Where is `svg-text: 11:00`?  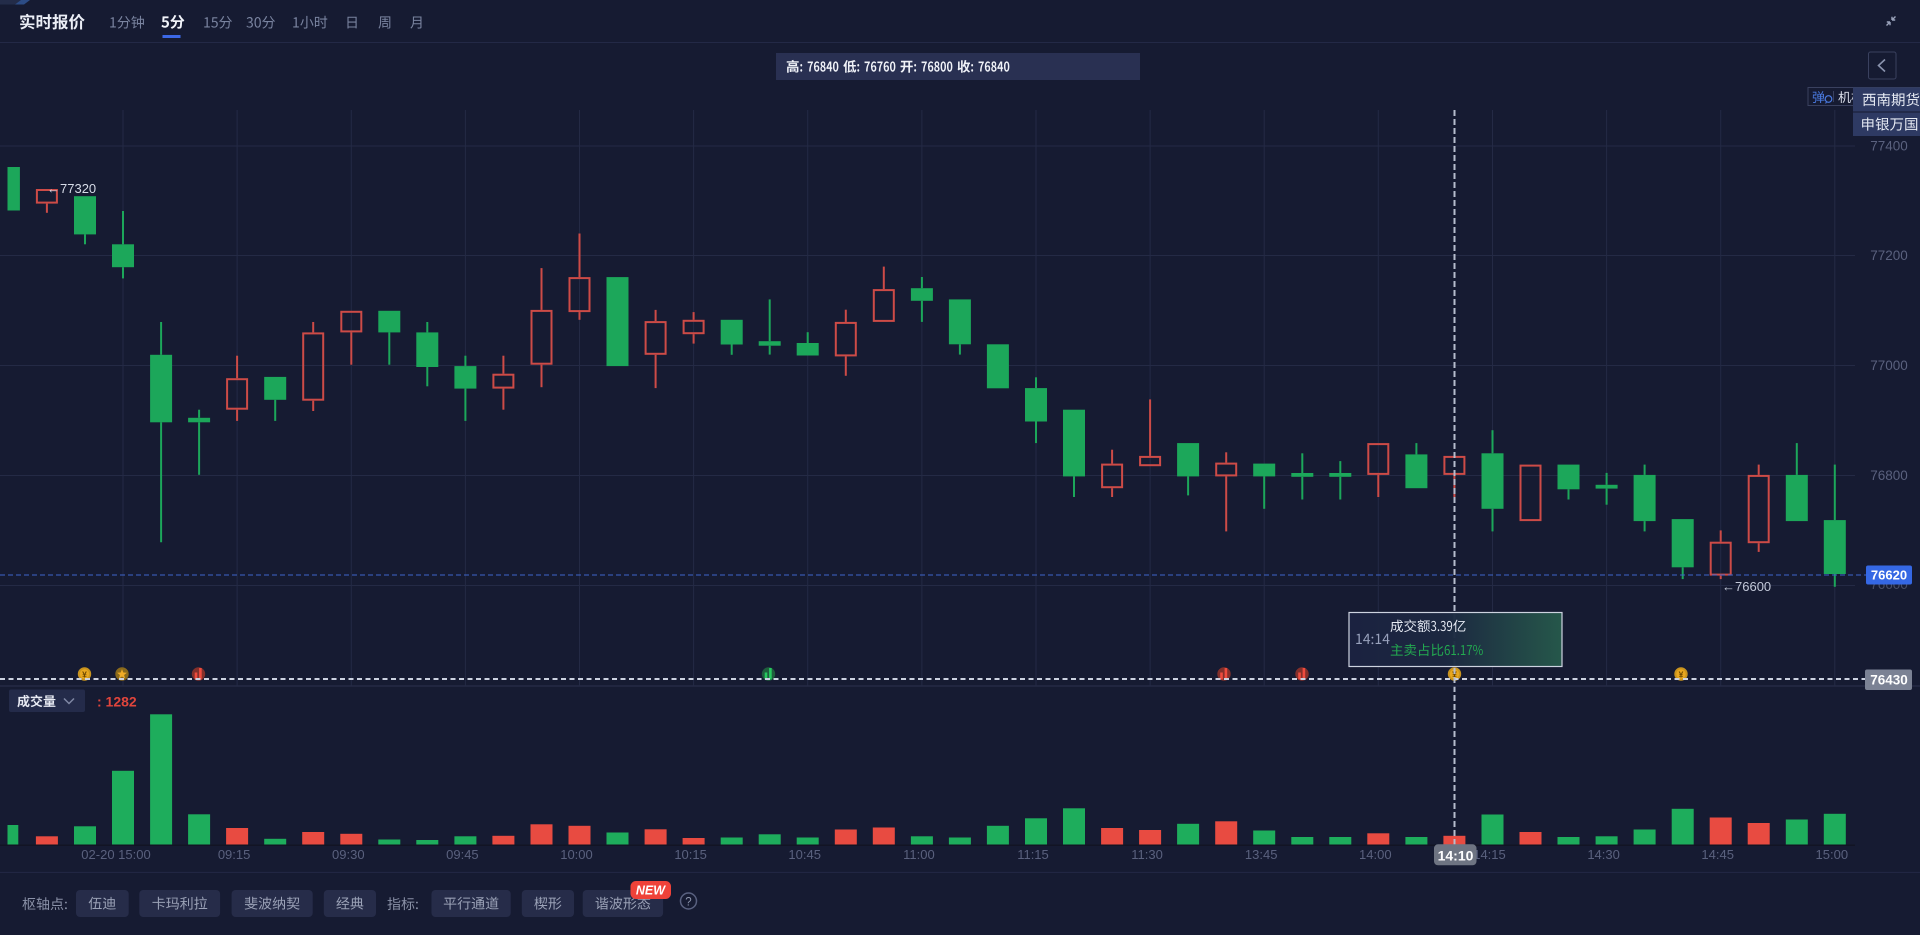 svg-text: 11:00 is located at coordinates (919, 854).